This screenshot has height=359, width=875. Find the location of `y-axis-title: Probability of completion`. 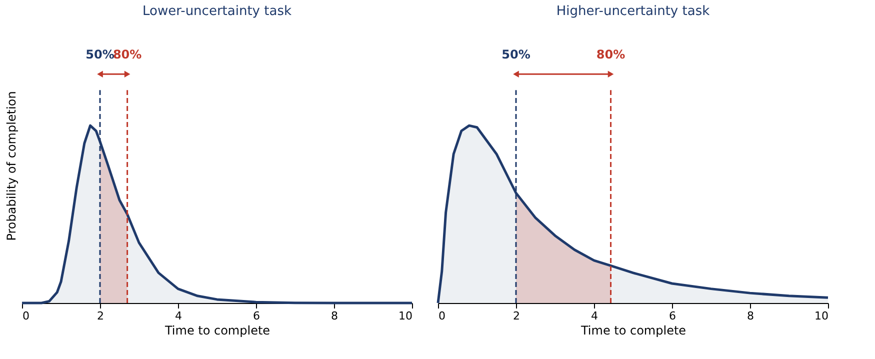

y-axis-title: Probability of completion is located at coordinates (11, 166).